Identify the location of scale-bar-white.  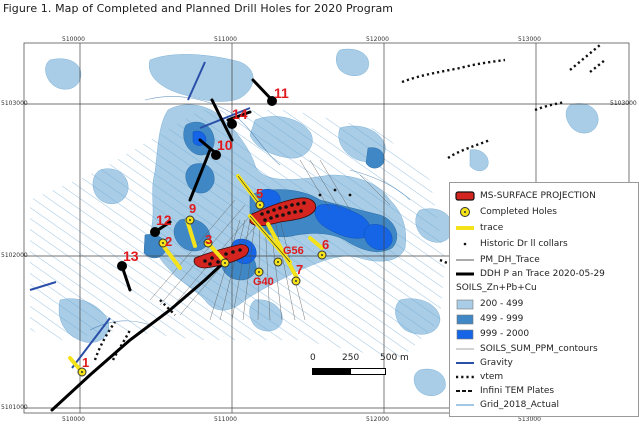
(368, 371).